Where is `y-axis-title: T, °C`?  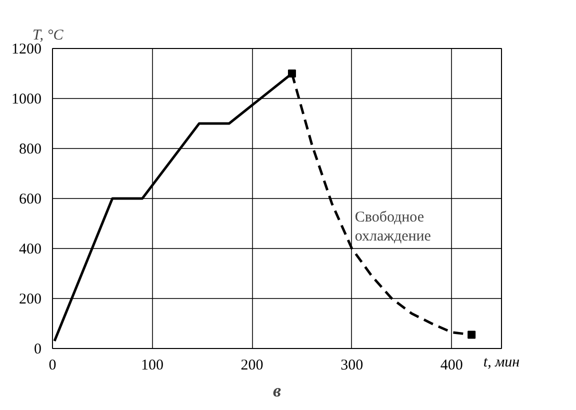
y-axis-title: T, °C is located at coordinates (48, 36).